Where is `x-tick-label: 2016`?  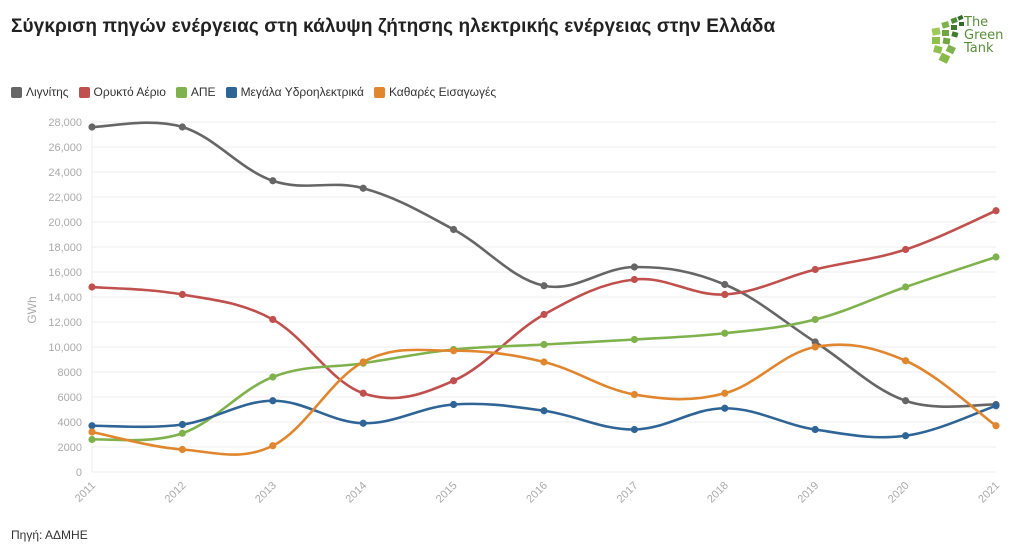
x-tick-label: 2016 is located at coordinates (537, 493).